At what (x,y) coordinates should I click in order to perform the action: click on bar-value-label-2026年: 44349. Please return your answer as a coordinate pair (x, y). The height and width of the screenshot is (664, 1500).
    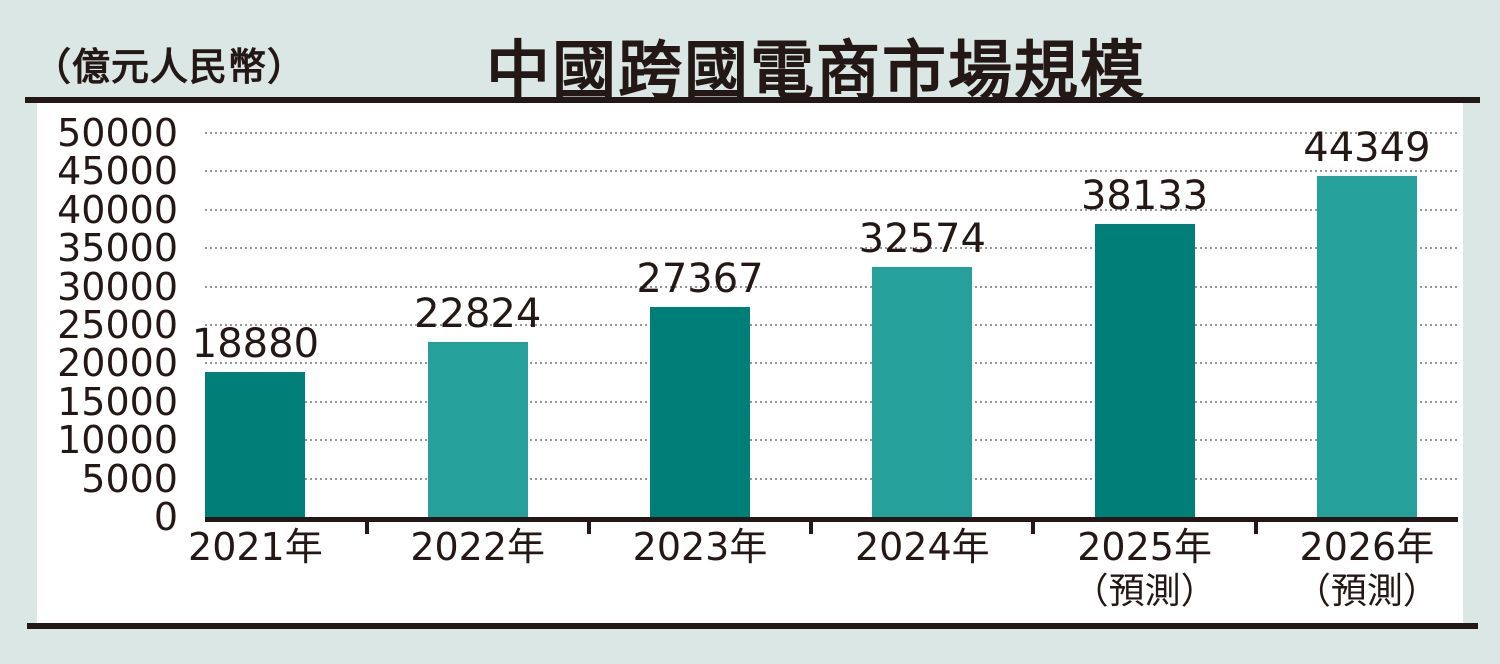
    Looking at the image, I should click on (1367, 148).